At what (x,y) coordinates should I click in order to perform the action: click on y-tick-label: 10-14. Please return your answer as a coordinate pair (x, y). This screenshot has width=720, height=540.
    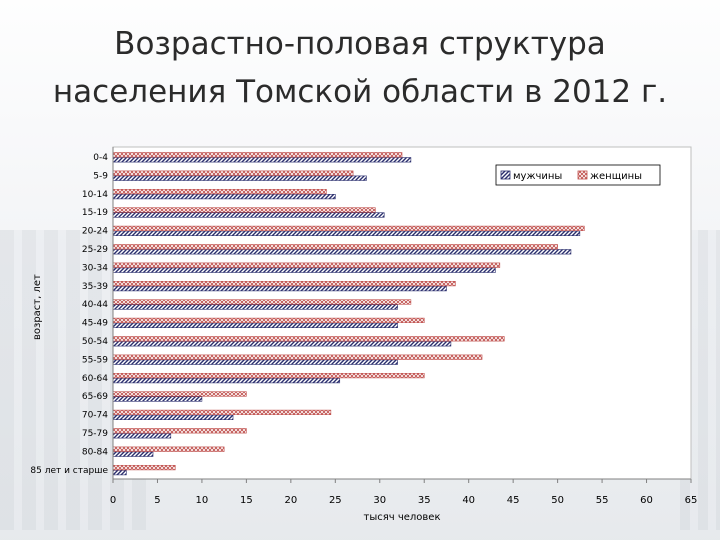
    Looking at the image, I should click on (95, 195).